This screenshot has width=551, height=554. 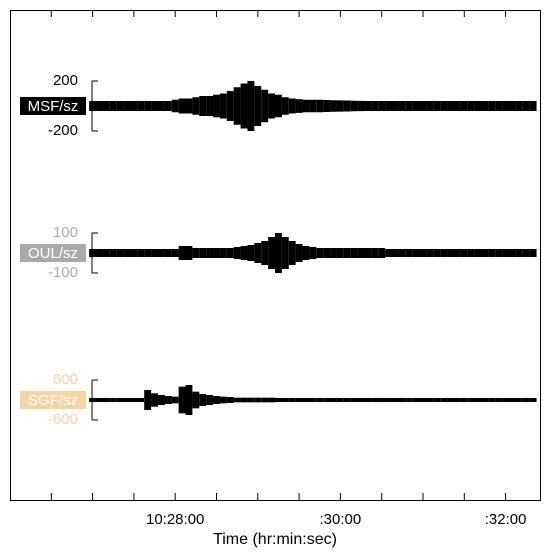 What do you see at coordinates (63, 272) in the screenshot?
I see `y-tick-label: -100` at bounding box center [63, 272].